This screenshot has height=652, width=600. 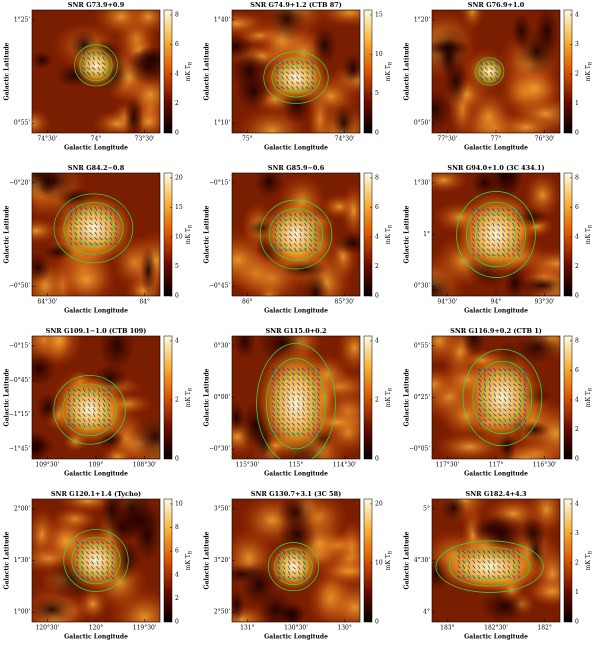 What do you see at coordinates (577, 177) in the screenshot?
I see `colorbar-tick-label: 8` at bounding box center [577, 177].